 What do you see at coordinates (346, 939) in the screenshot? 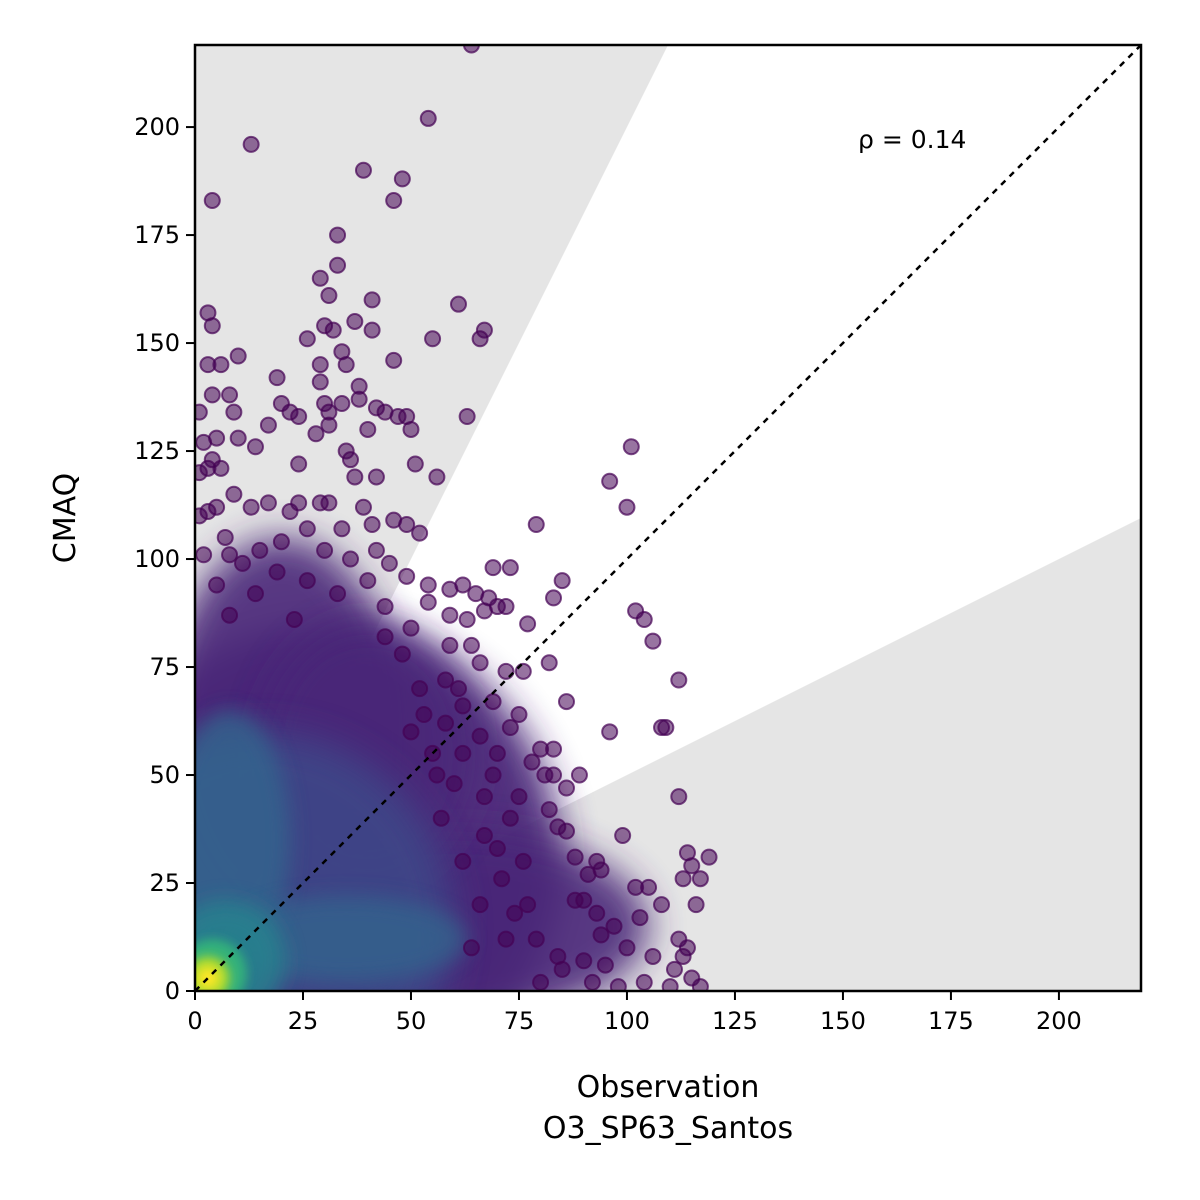
I see `density-blob` at bounding box center [346, 939].